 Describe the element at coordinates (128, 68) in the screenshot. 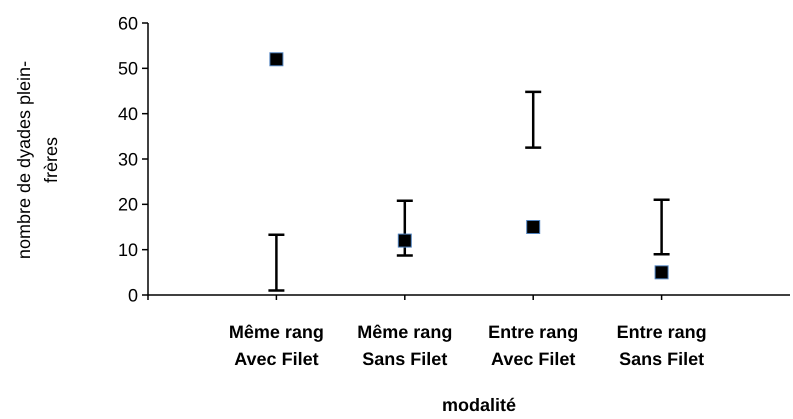

I see `y-tick-label: 50` at that location.